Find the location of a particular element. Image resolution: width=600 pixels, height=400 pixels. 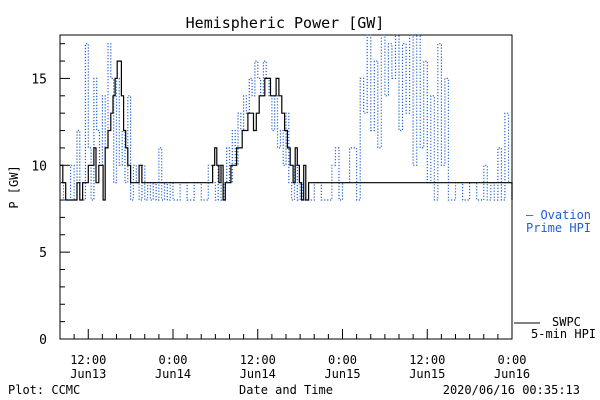

x-tick-date-label: Jun13 is located at coordinates (88, 374).